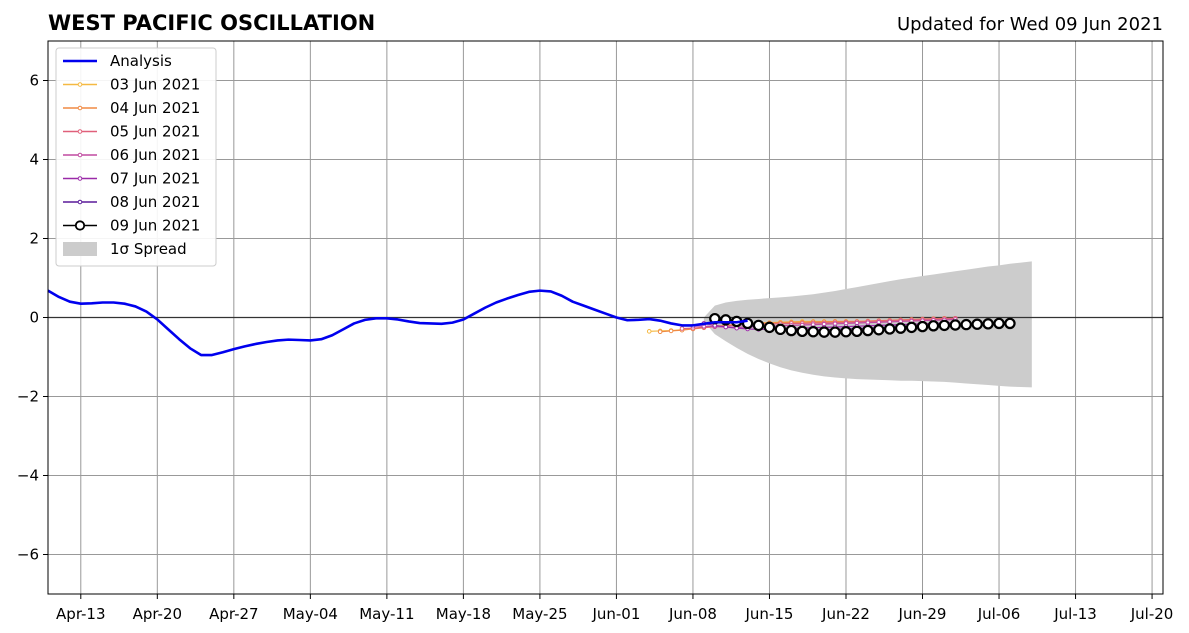  Describe the element at coordinates (1075, 614) in the screenshot. I see `x-tick-label: Jul-13` at that location.